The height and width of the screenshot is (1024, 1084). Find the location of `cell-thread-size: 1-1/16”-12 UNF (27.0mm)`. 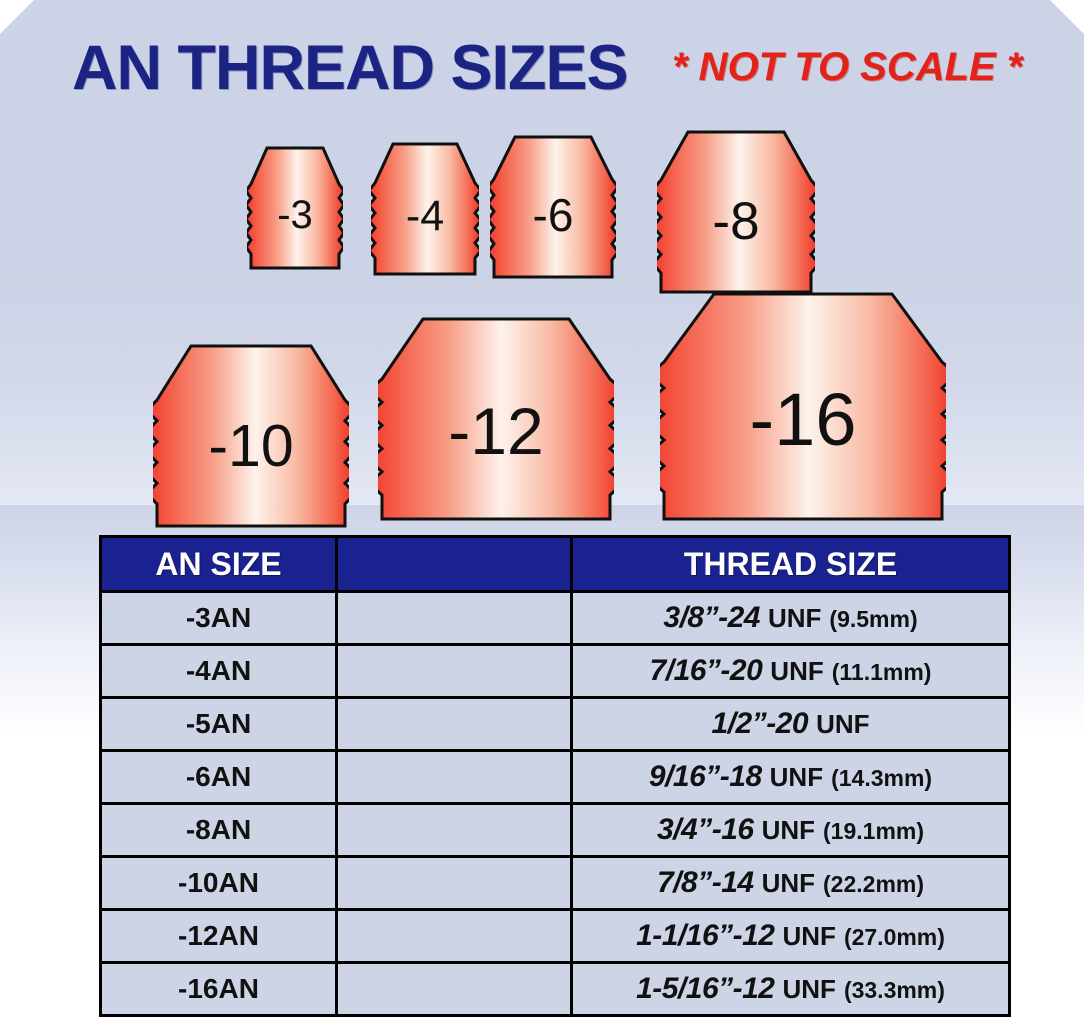

cell-thread-size: 1-1/16”-12 UNF (27.0mm) is located at coordinates (790, 936).